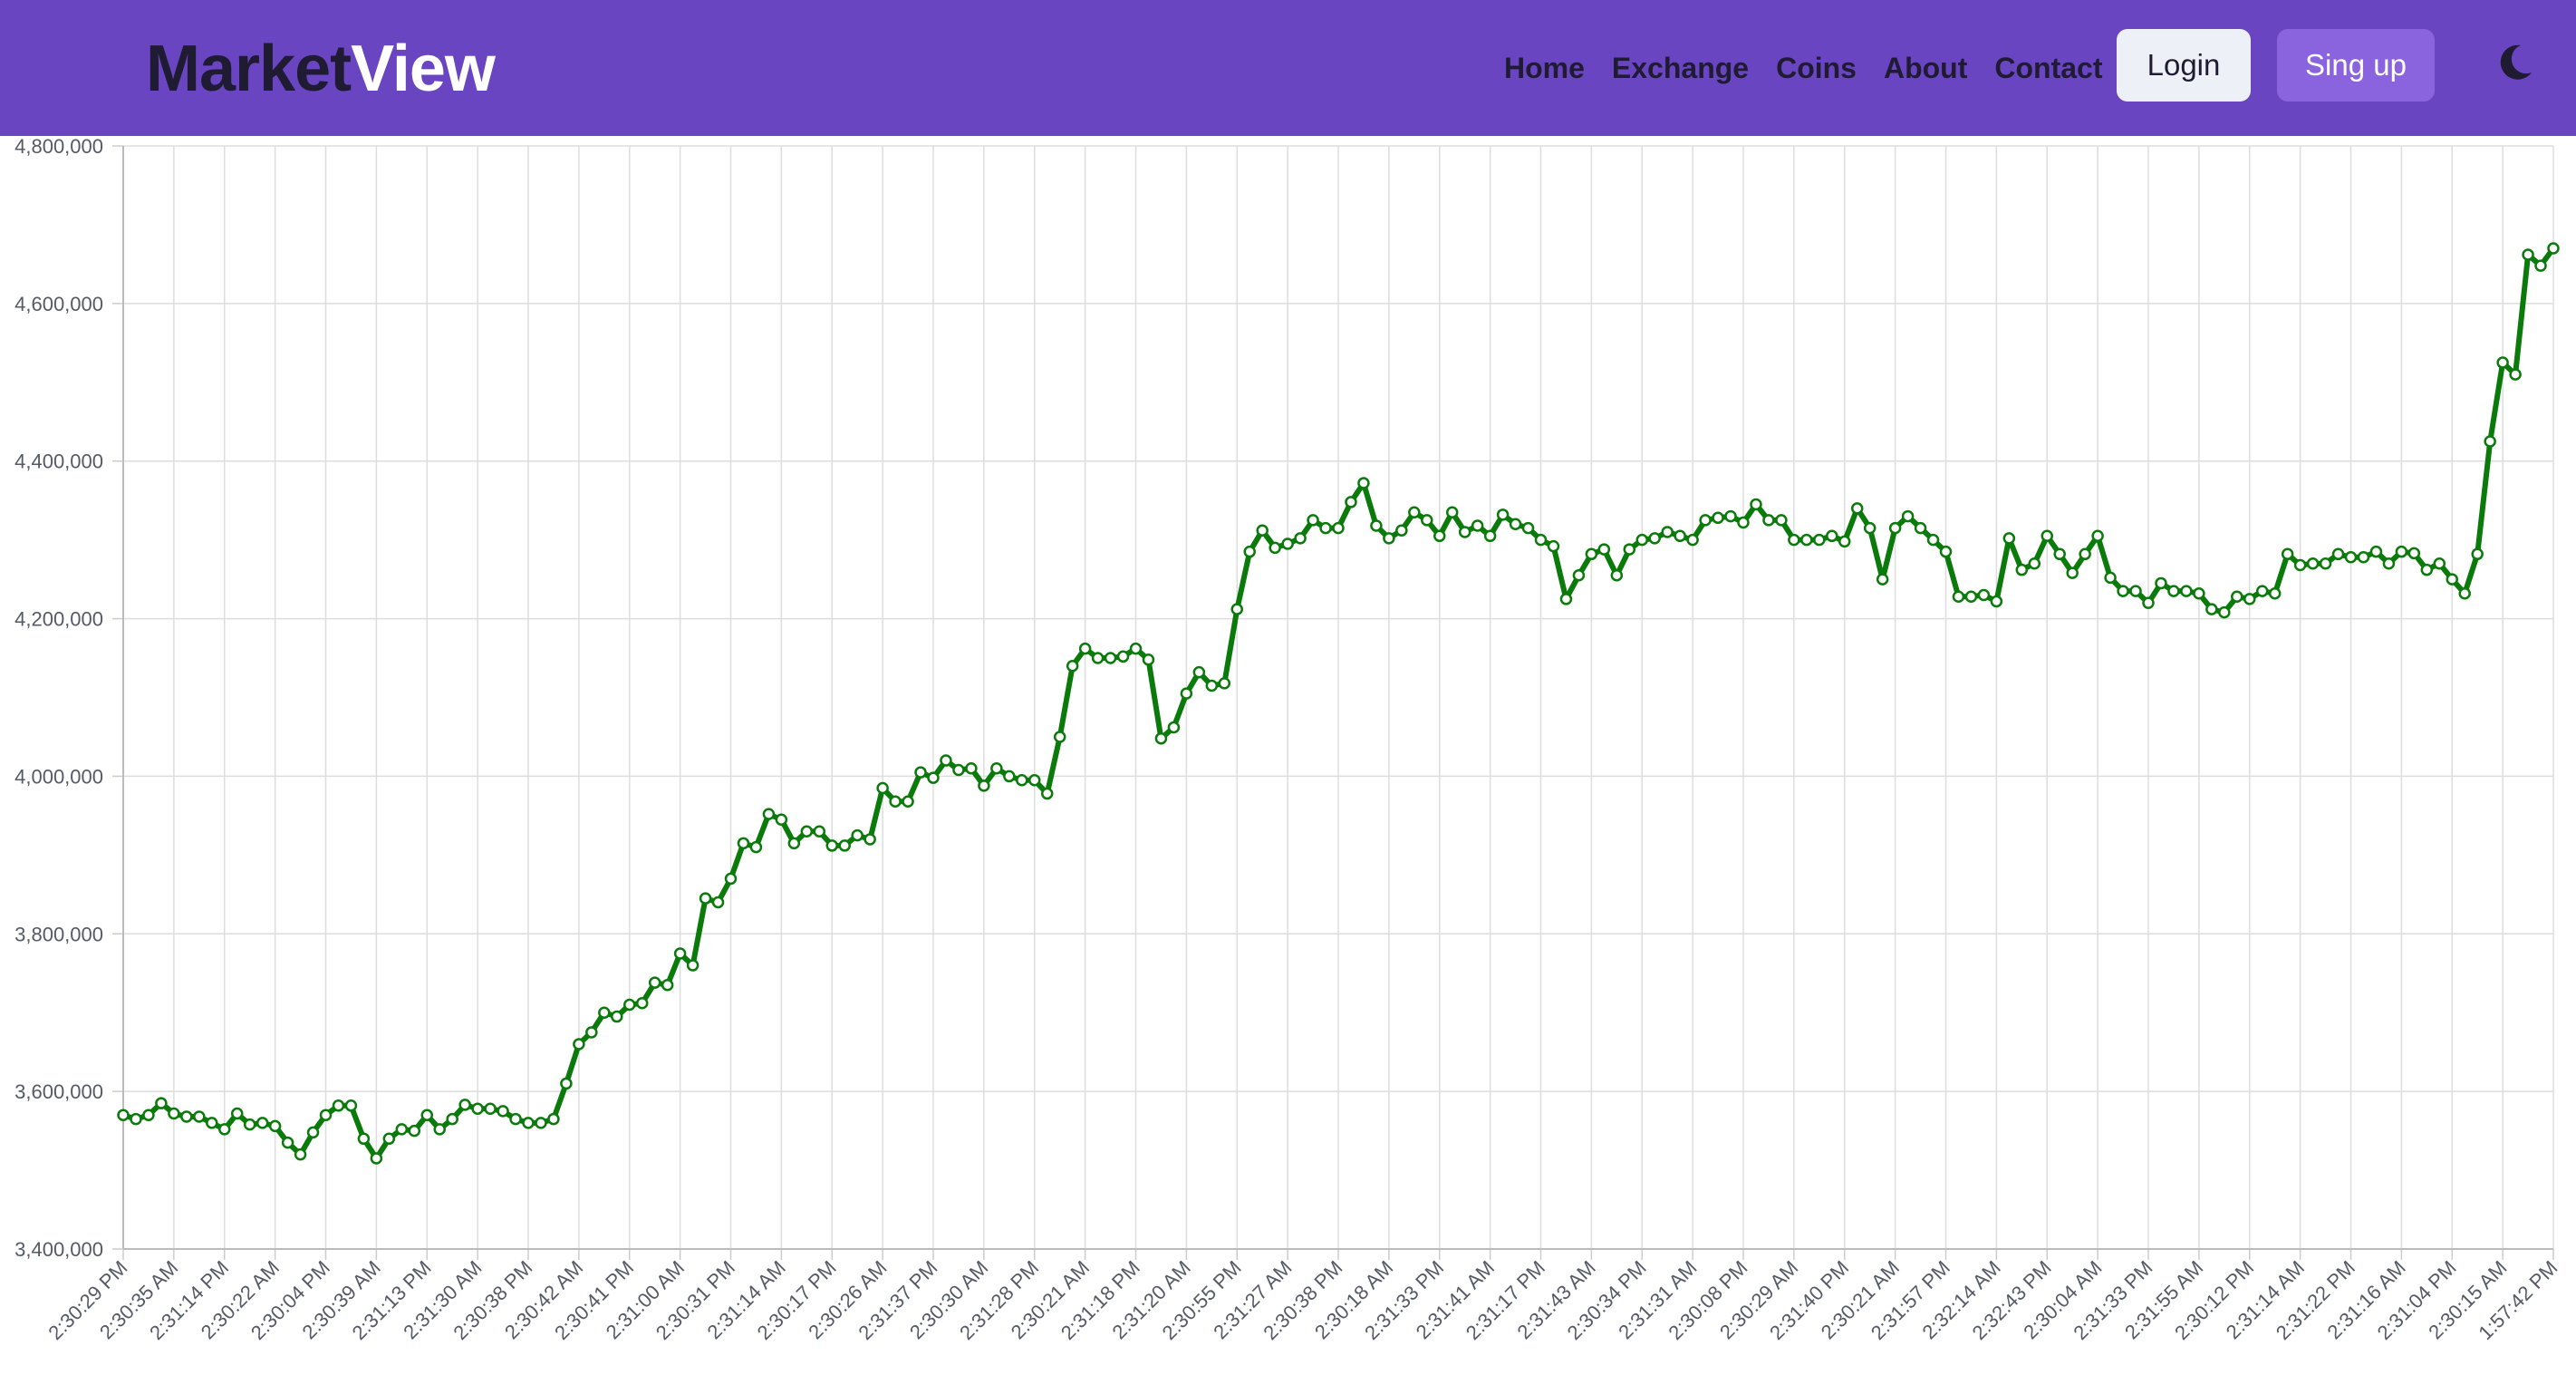 The width and height of the screenshot is (2576, 1375). I want to click on y-tick-label: 4,400,000, so click(58, 461).